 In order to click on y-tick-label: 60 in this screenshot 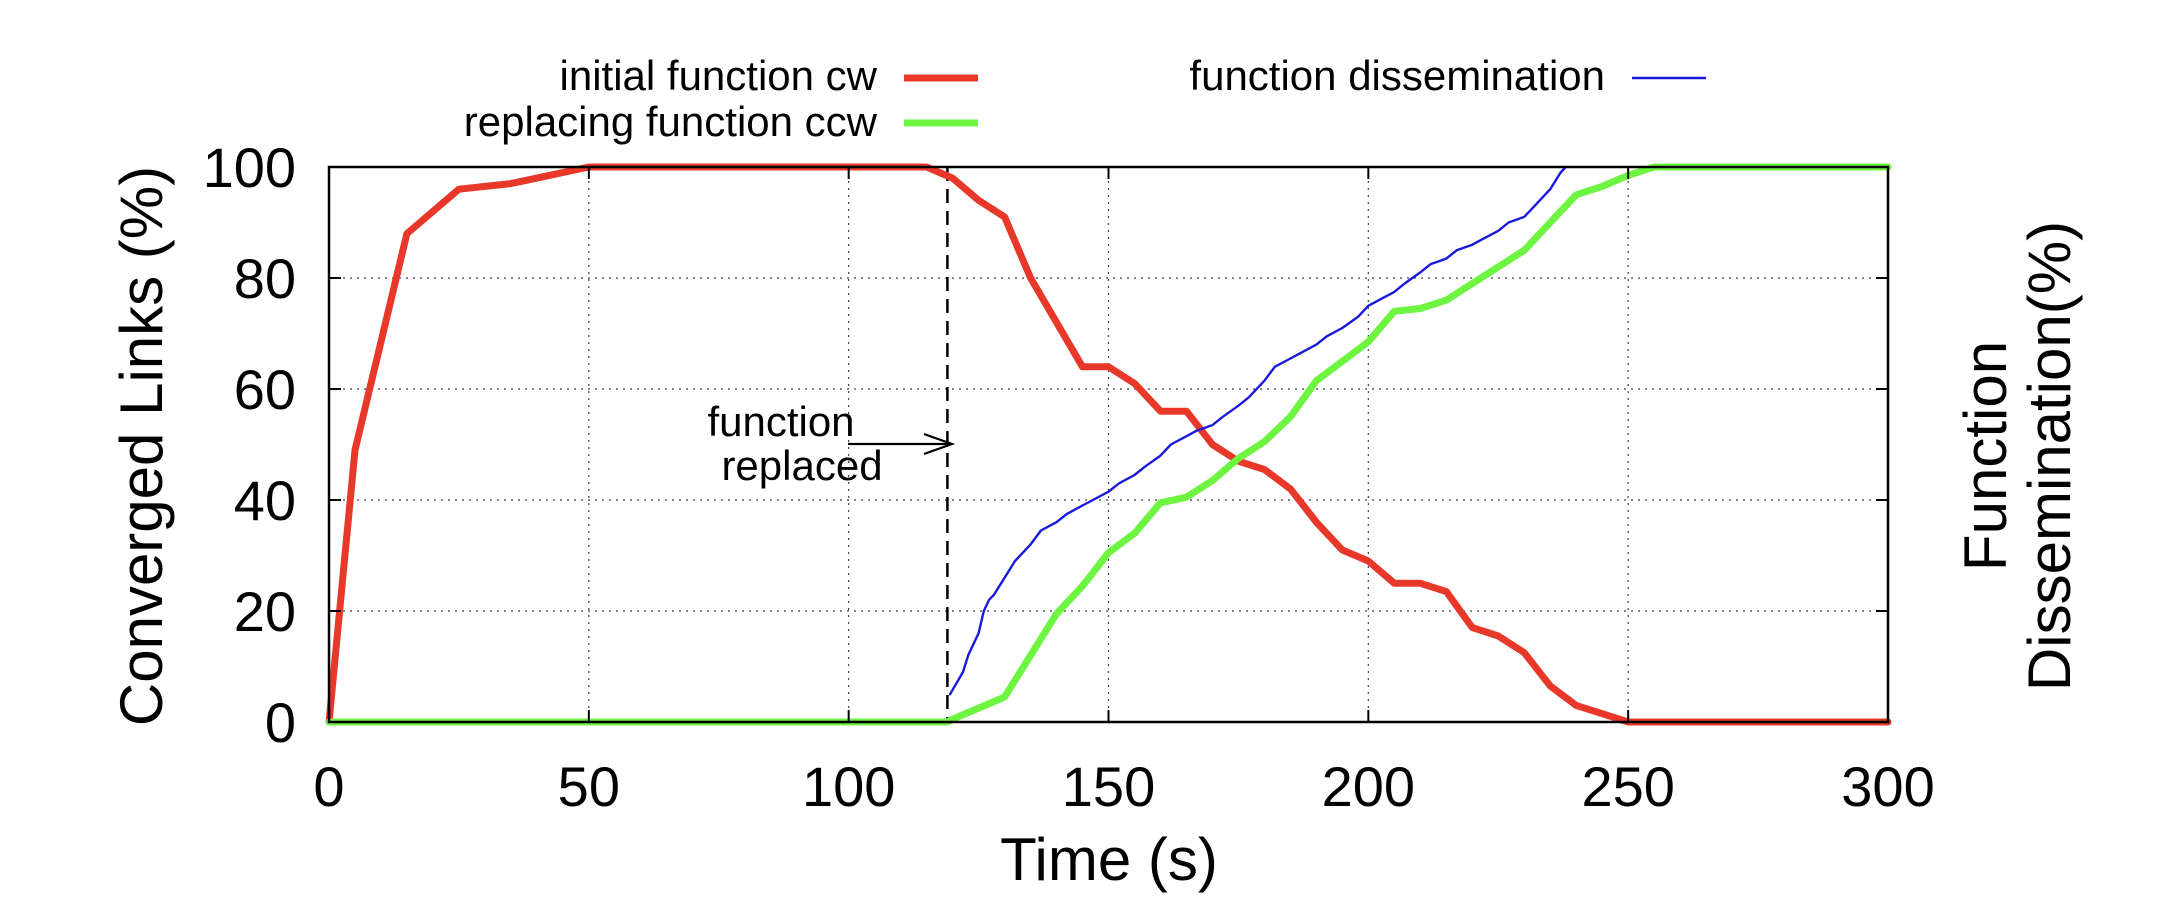, I will do `click(265, 389)`.